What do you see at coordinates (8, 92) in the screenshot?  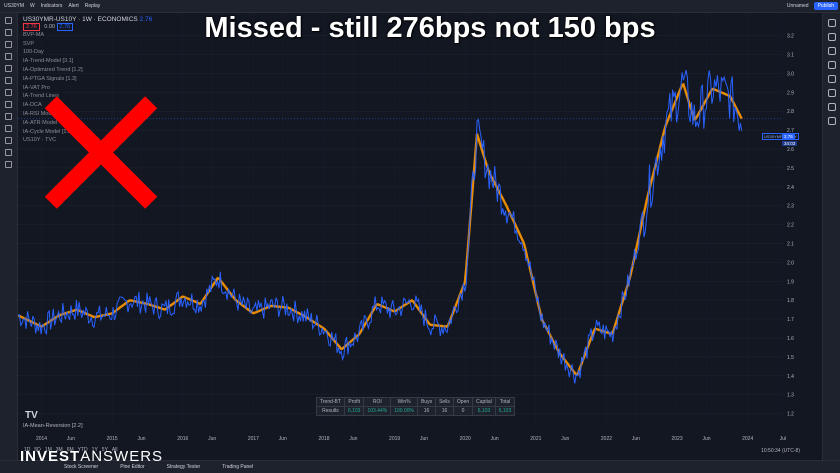 I see `heart-icon` at bounding box center [8, 92].